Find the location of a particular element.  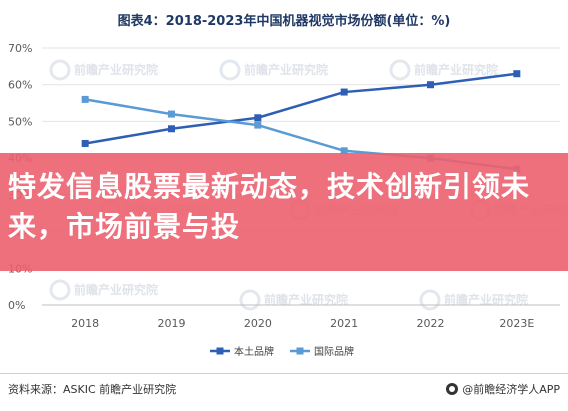

x-tick-label: 2021 is located at coordinates (344, 323).